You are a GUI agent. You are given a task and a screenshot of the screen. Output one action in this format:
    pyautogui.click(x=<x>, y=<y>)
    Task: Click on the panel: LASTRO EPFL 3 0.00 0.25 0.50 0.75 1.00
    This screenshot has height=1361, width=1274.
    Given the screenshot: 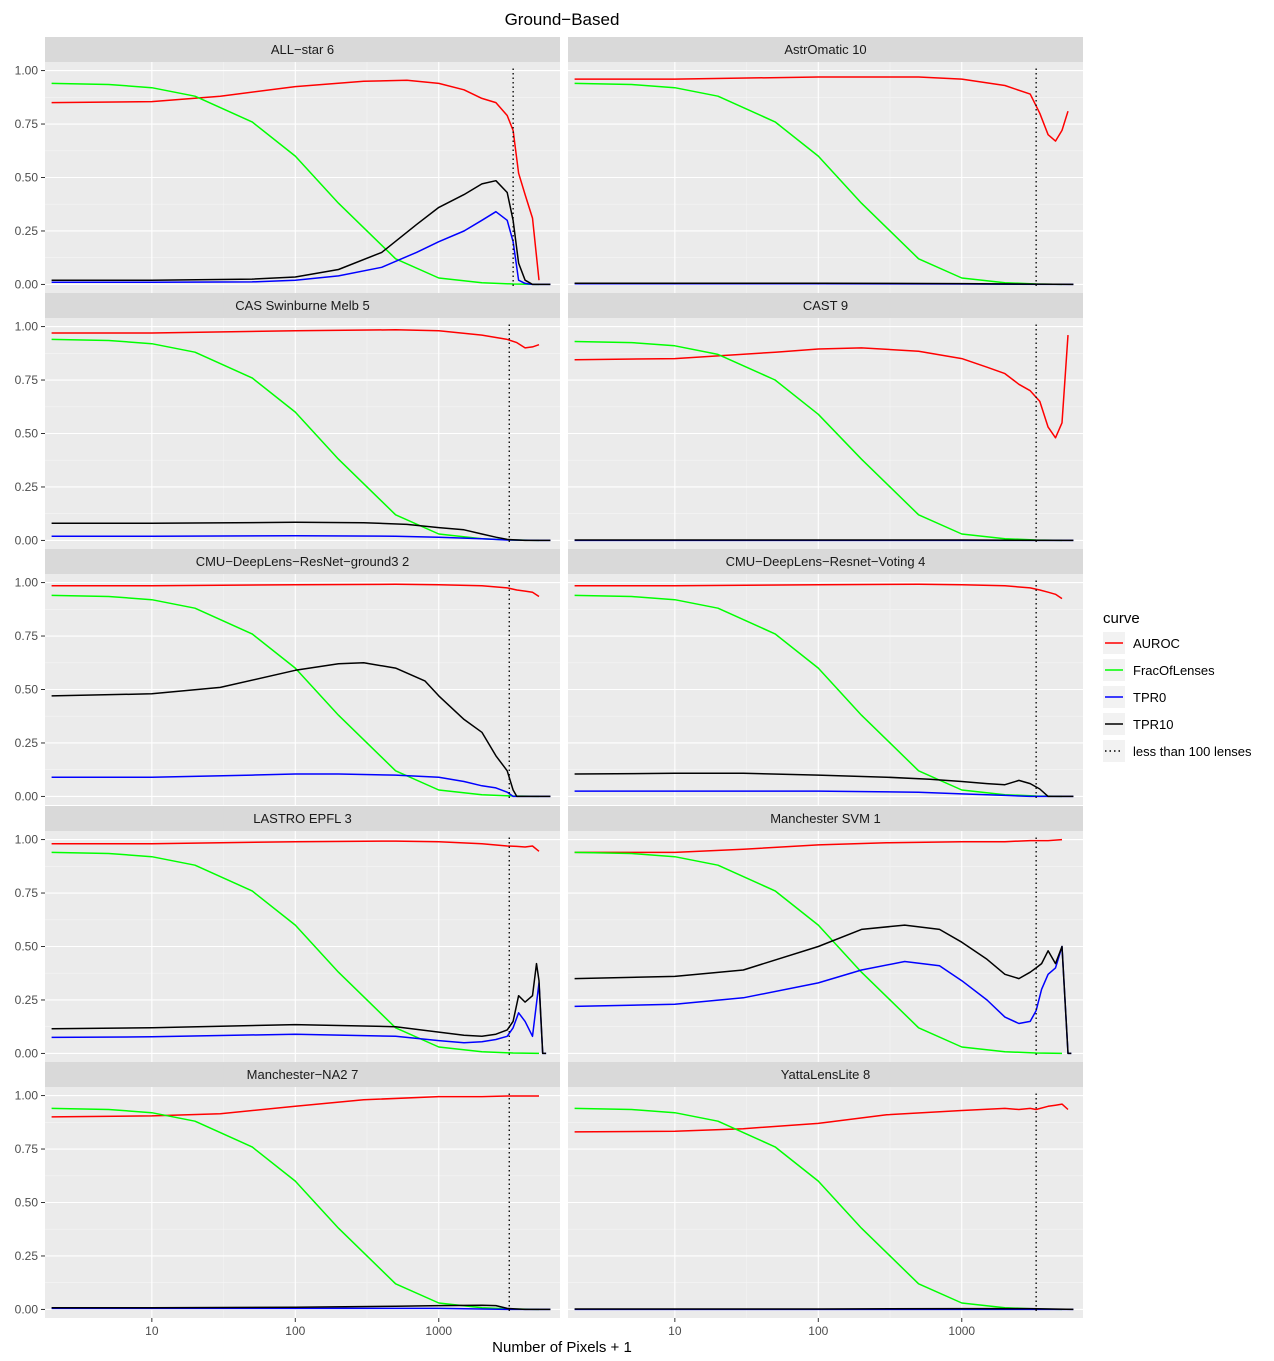 What is the action you would take?
    pyautogui.click(x=287, y=934)
    